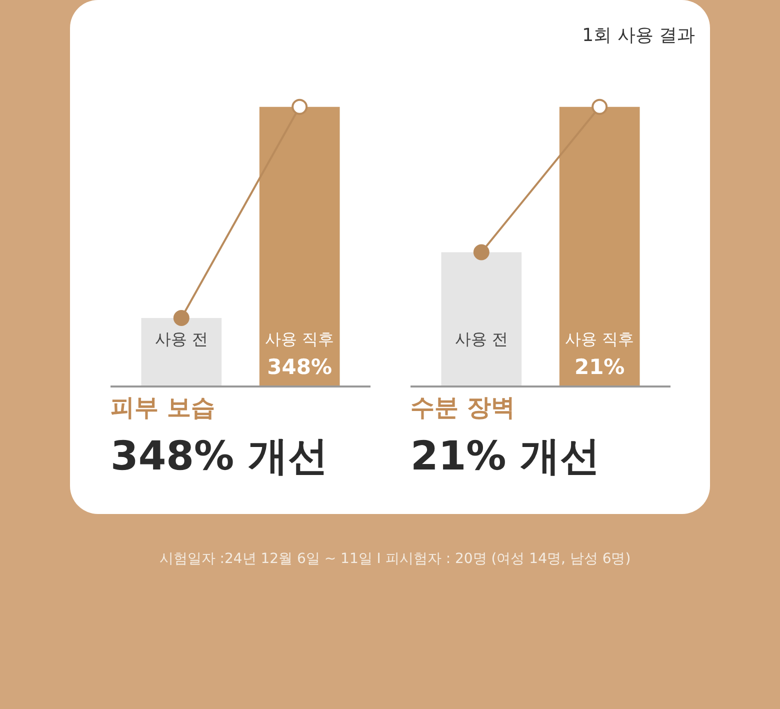  Describe the element at coordinates (505, 456) in the screenshot. I see `text: 21% 개선` at that location.